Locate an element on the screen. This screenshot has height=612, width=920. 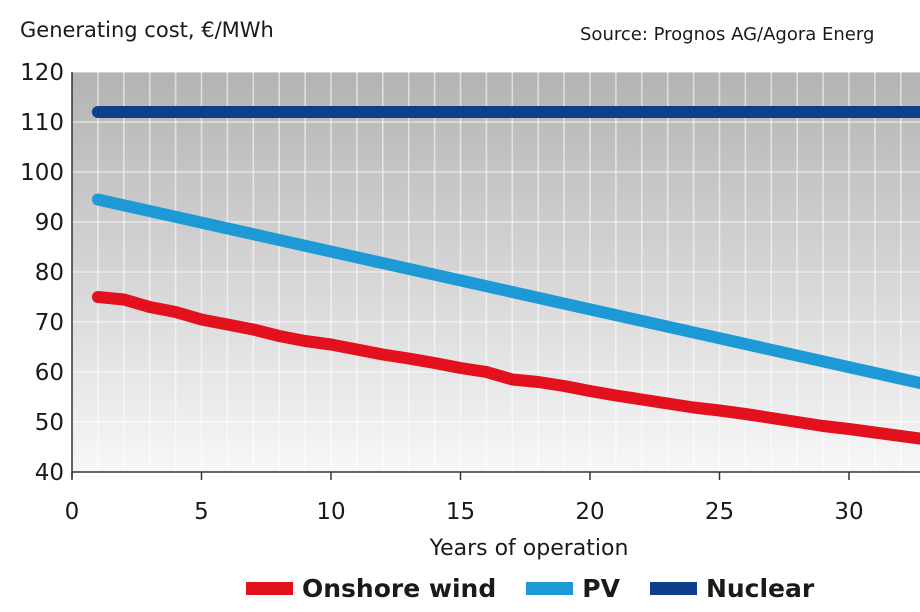
y-tick-label: 120 is located at coordinates (42, 73).